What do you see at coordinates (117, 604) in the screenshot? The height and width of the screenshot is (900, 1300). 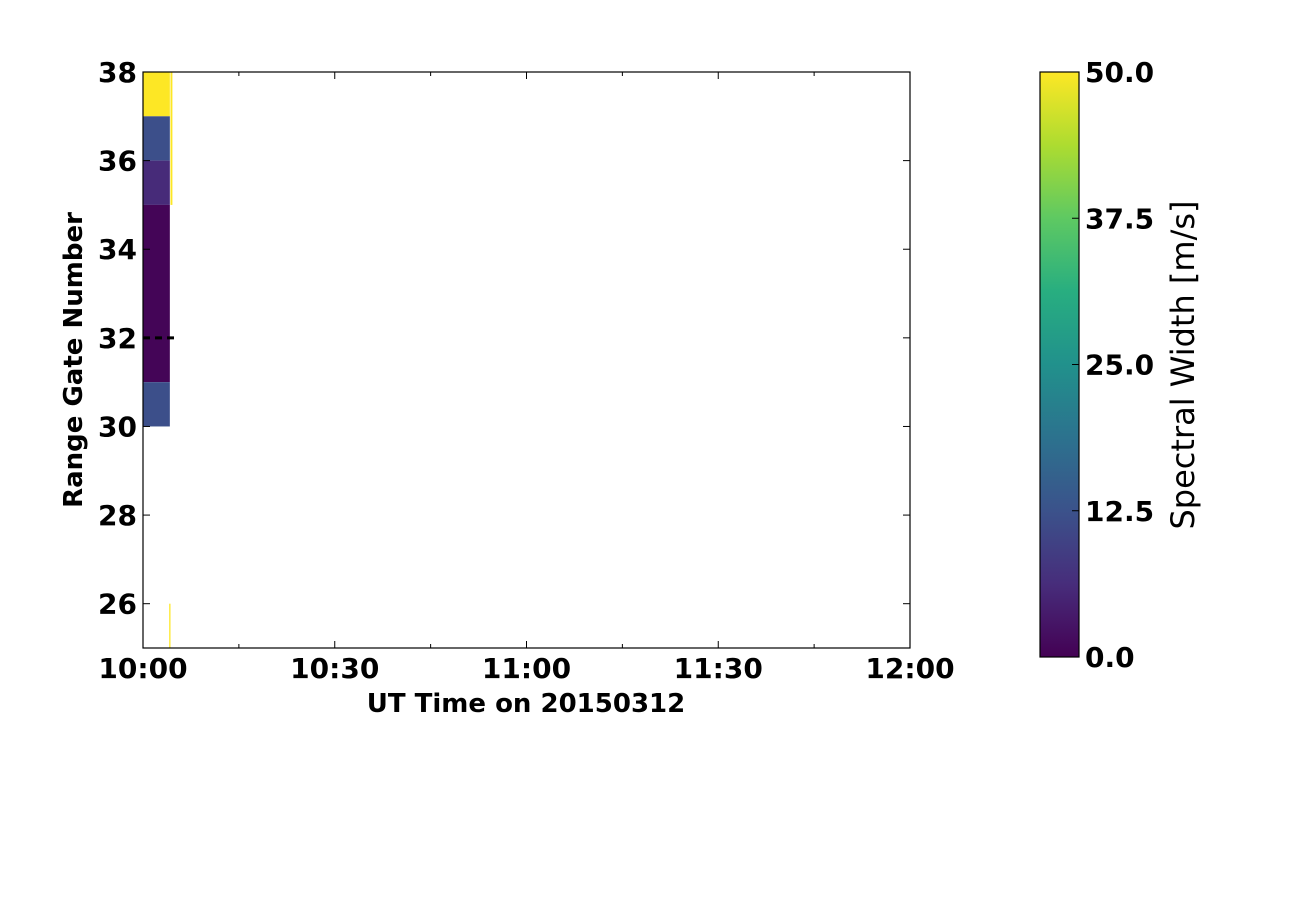 I see `y-tick-label: 26` at bounding box center [117, 604].